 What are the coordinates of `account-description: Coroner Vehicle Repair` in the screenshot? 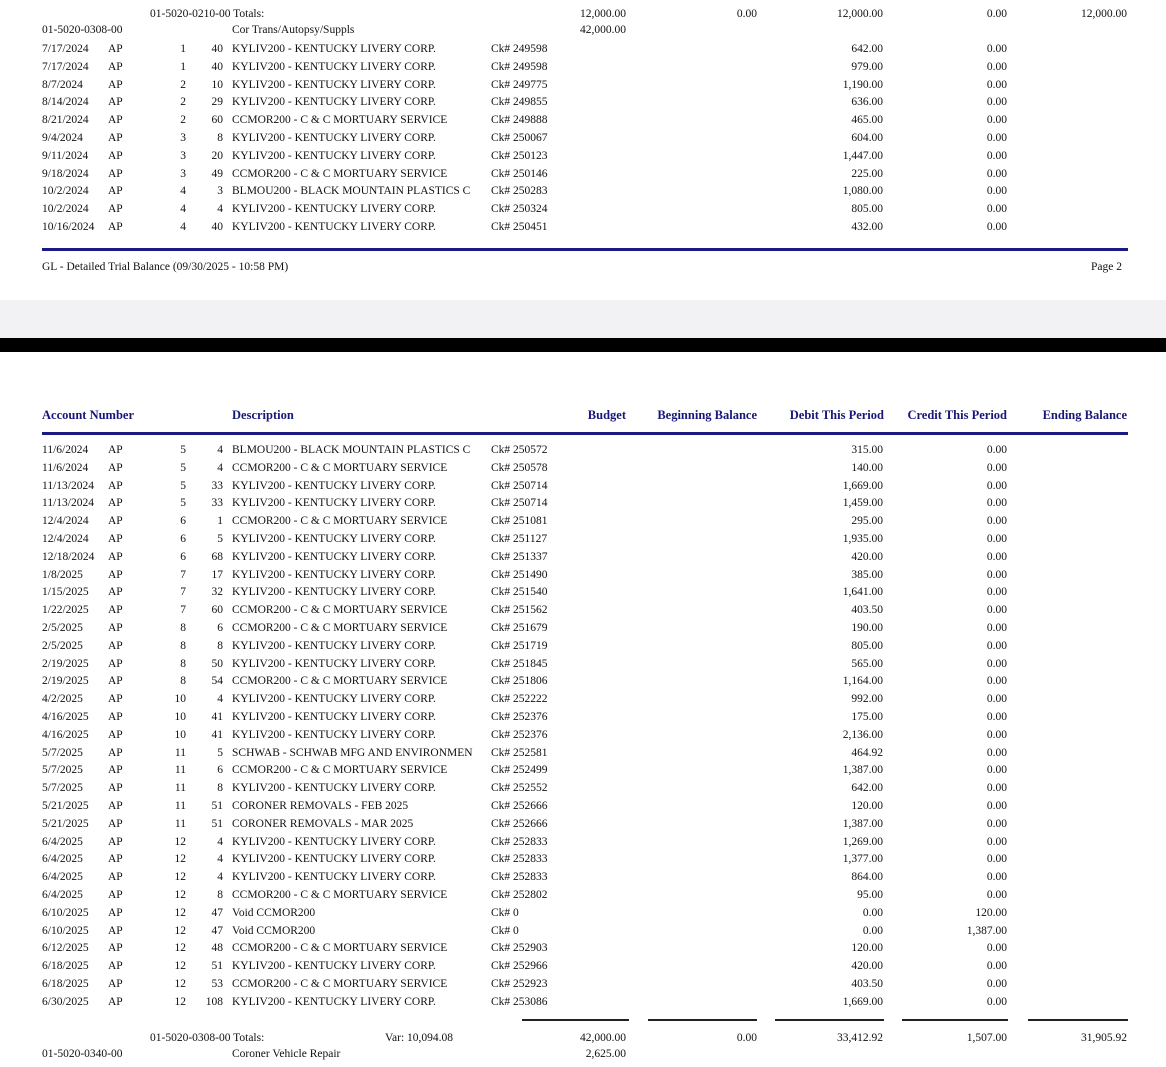 It's located at (286, 1054).